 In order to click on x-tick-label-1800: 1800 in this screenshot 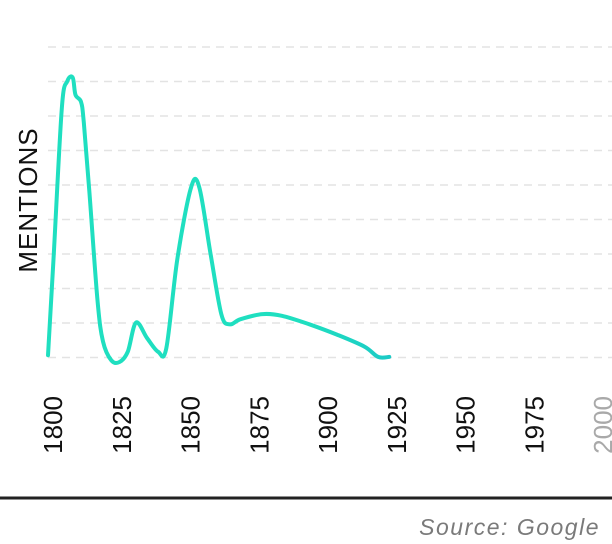, I will do `click(53, 425)`.